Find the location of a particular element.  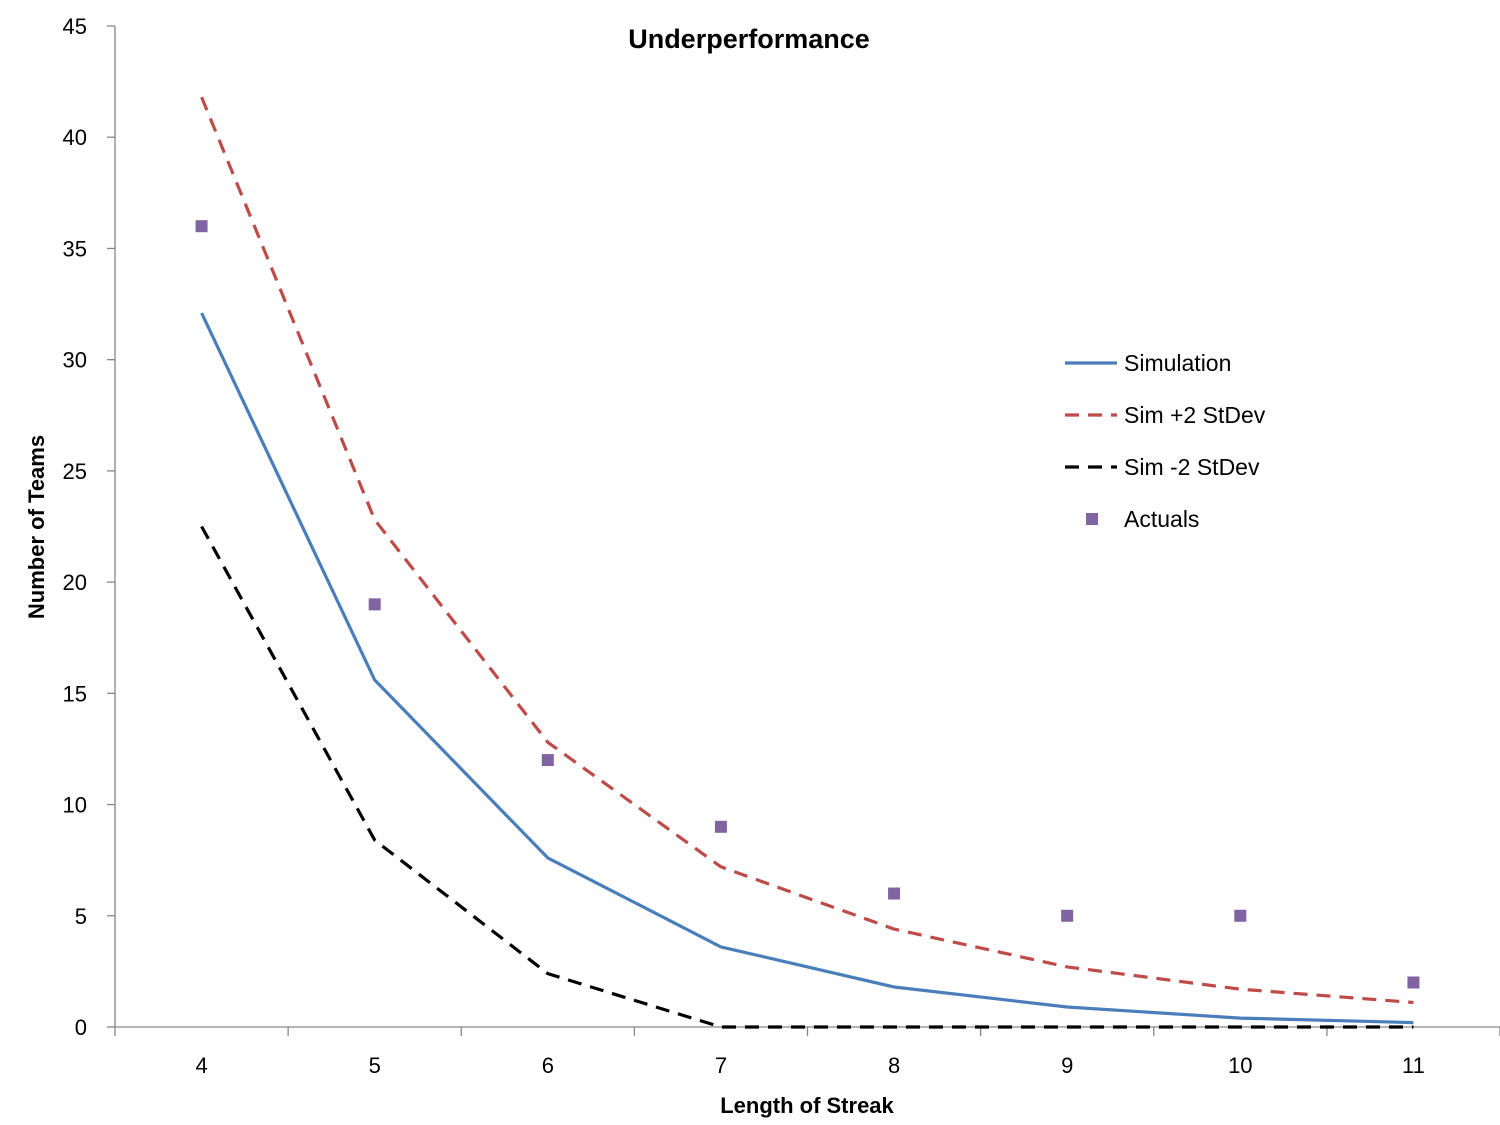

y-tick-label: 35 is located at coordinates (75, 248).